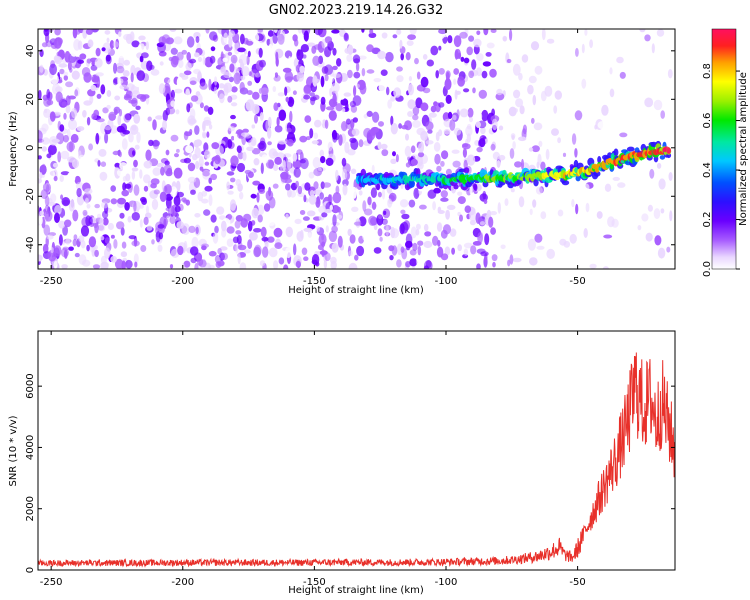 The width and height of the screenshot is (750, 600). I want to click on spectrogram-x-tick-label: -100, so click(446, 281).